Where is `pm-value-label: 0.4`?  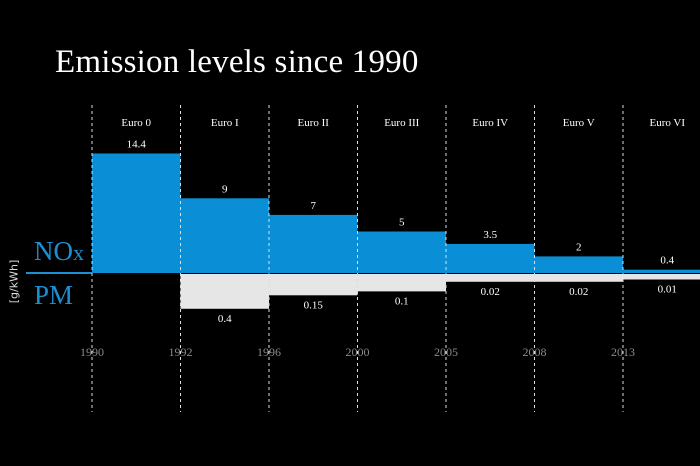 pm-value-label: 0.4 is located at coordinates (225, 319).